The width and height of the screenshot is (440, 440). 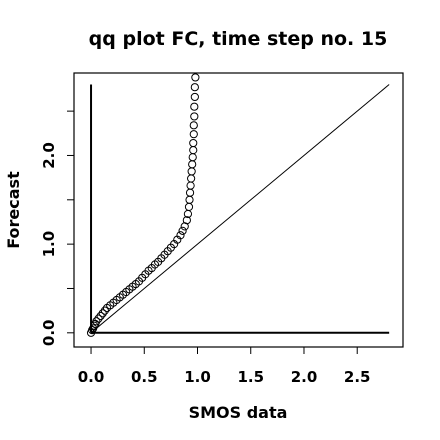 What do you see at coordinates (197, 377) in the screenshot?
I see `x-tick-label: 1.0` at bounding box center [197, 377].